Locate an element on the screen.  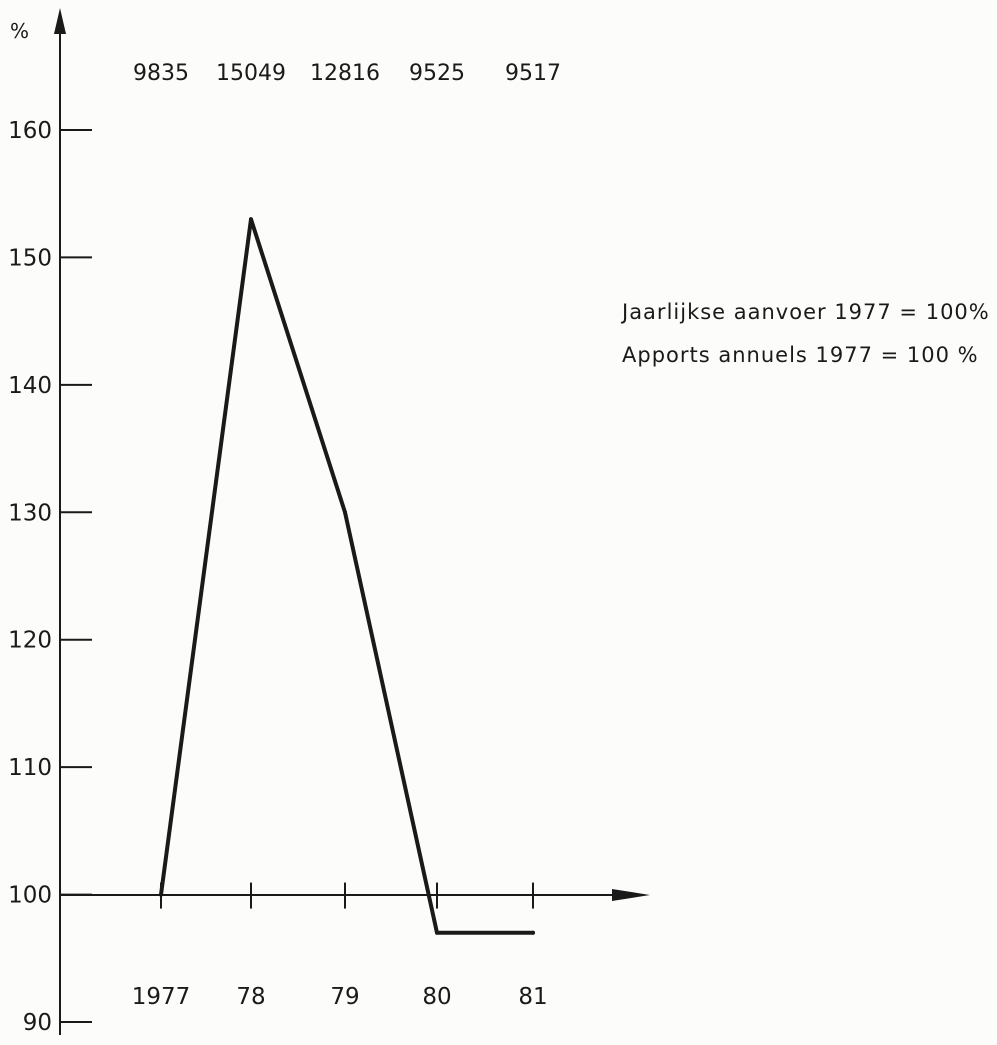
y-tick-label: 110 is located at coordinates (30, 768).